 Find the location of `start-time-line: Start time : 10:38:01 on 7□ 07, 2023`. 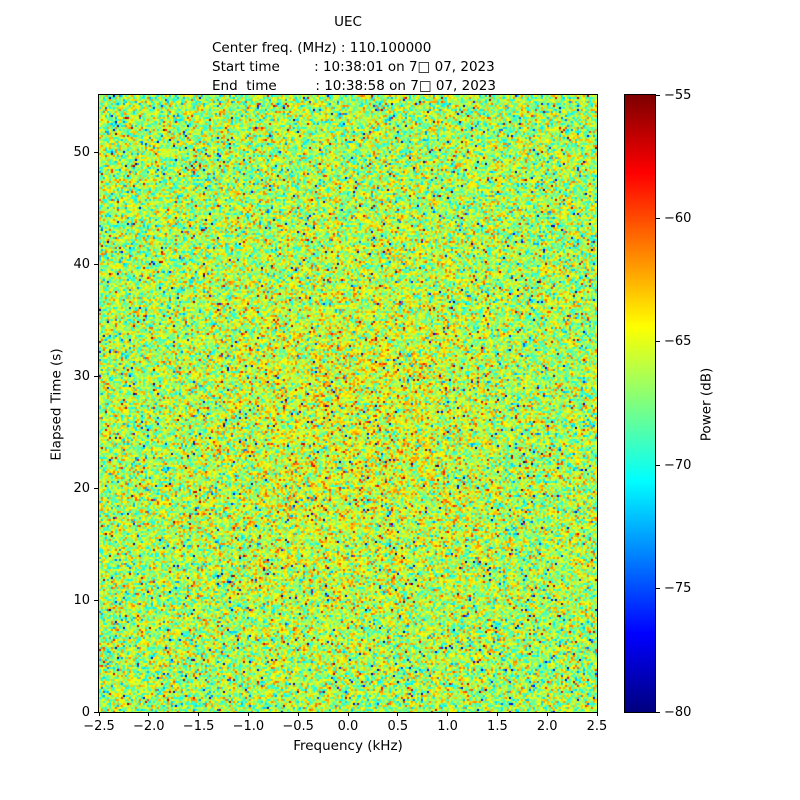

start-time-line: Start time : 10:38:01 on 7□ 07, 2023 is located at coordinates (353, 67).